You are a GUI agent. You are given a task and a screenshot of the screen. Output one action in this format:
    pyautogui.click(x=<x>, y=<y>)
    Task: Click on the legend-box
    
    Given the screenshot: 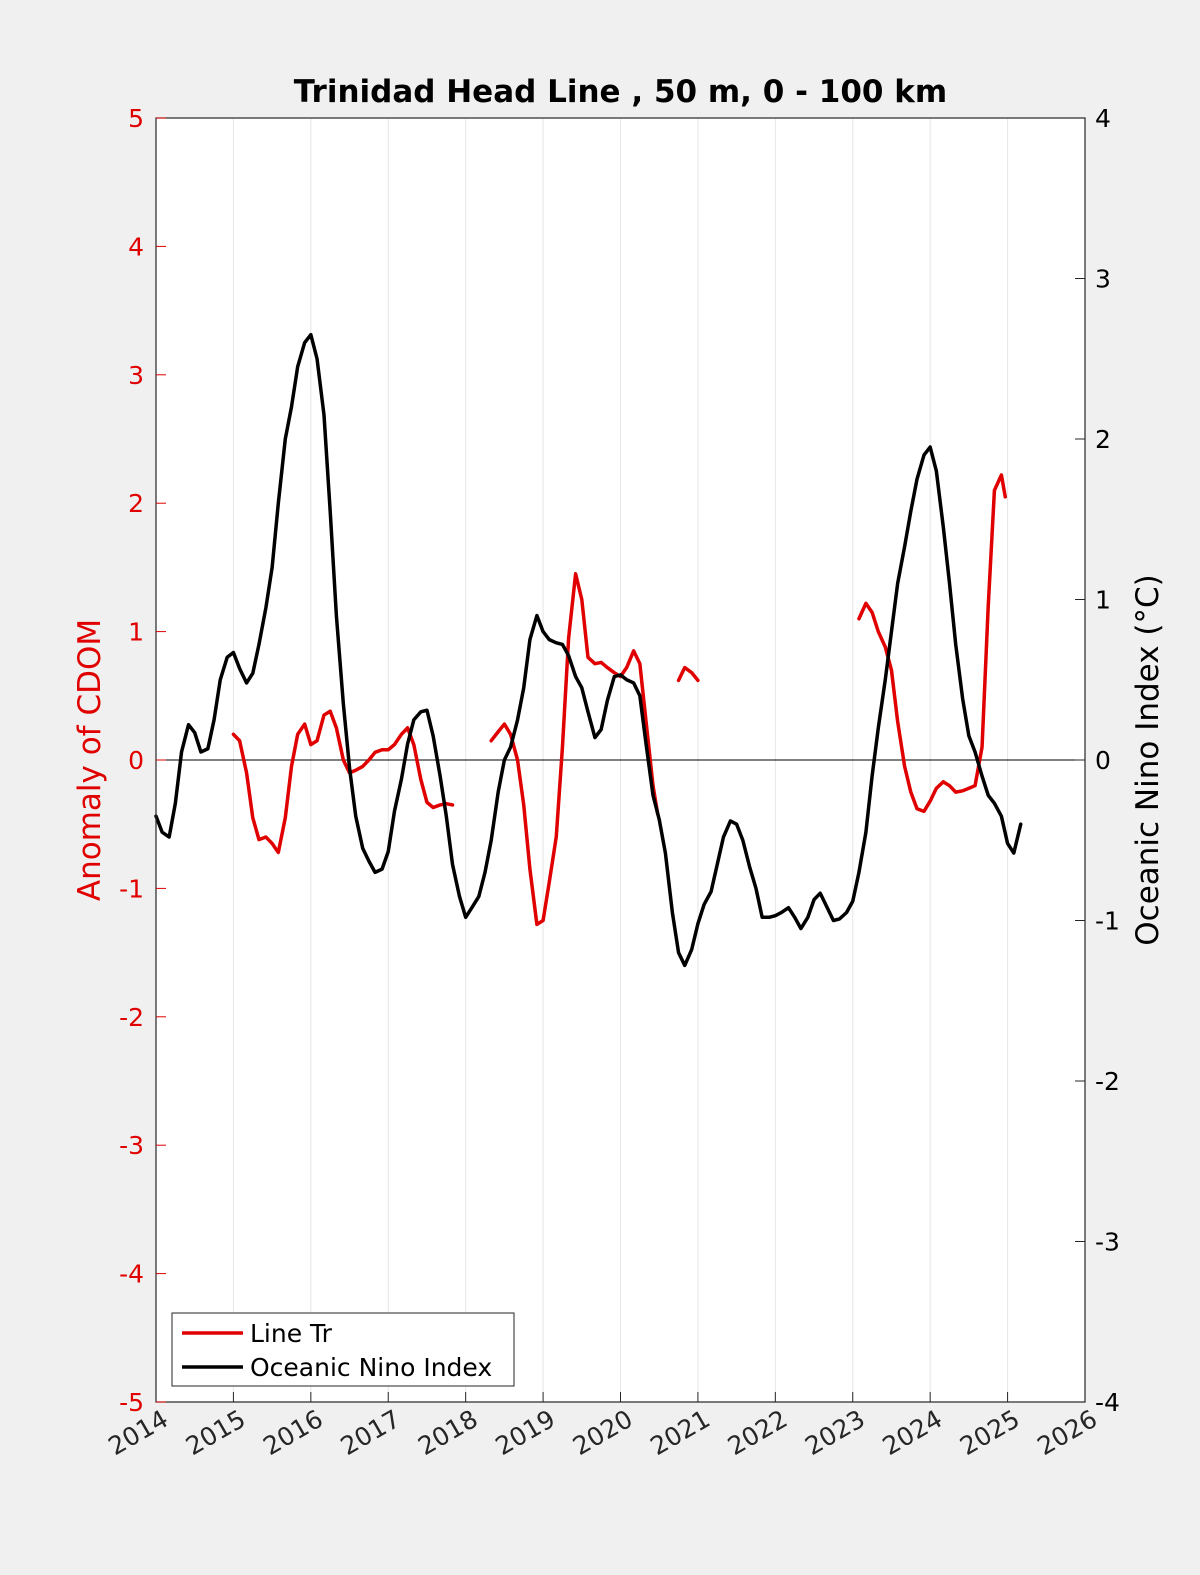 What is the action you would take?
    pyautogui.click(x=343, y=1349)
    